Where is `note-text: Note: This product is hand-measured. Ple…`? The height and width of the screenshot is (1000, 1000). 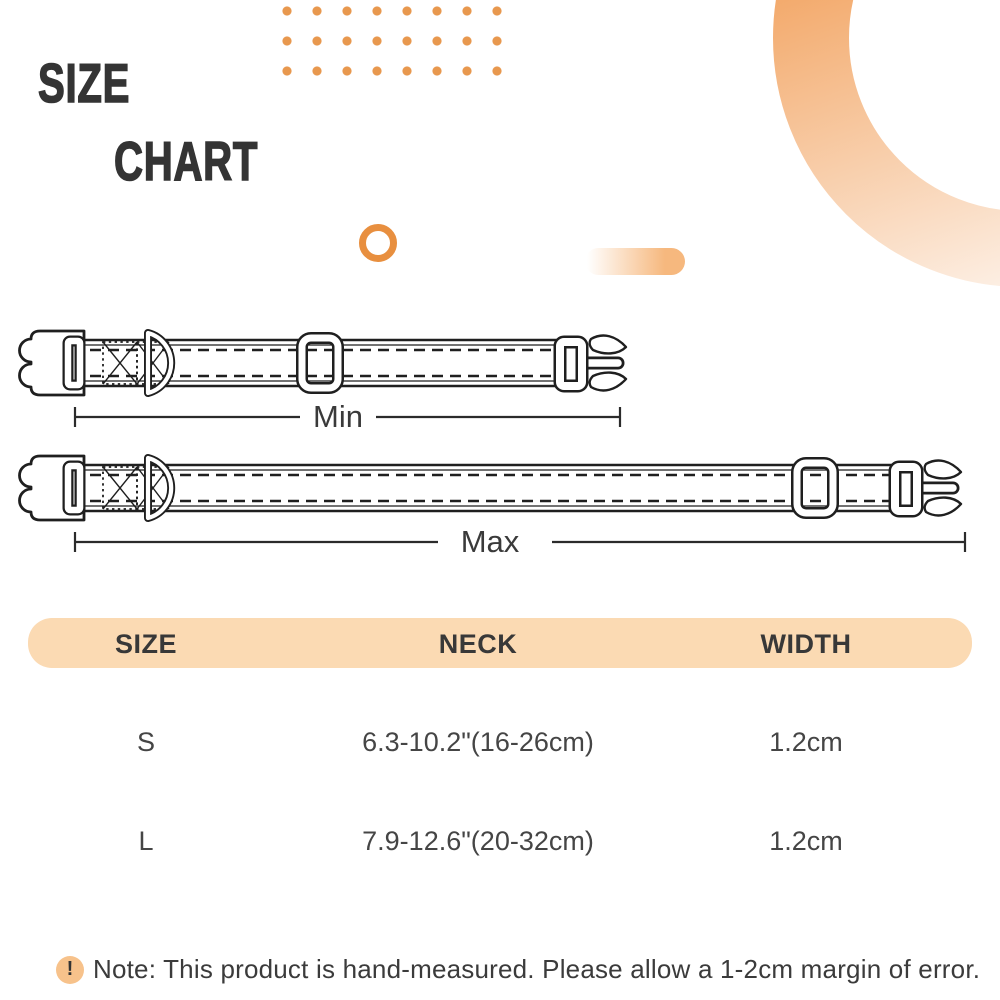 note-text: Note: This product is hand-measured. Ple… is located at coordinates (537, 969).